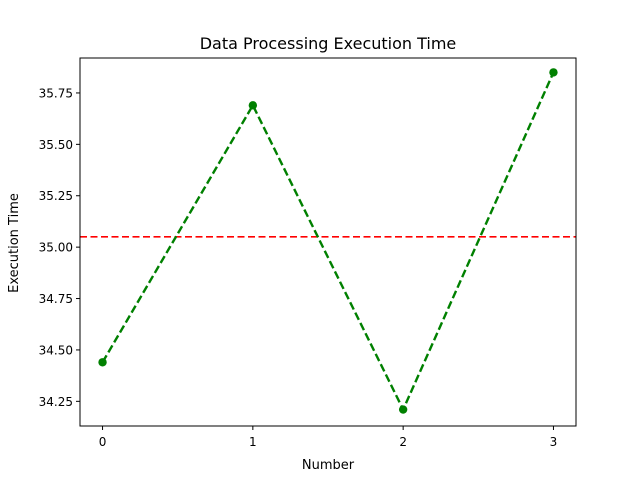 The height and width of the screenshot is (480, 640). Describe the element at coordinates (103, 442) in the screenshot. I see `x-tick-label: 0` at that location.